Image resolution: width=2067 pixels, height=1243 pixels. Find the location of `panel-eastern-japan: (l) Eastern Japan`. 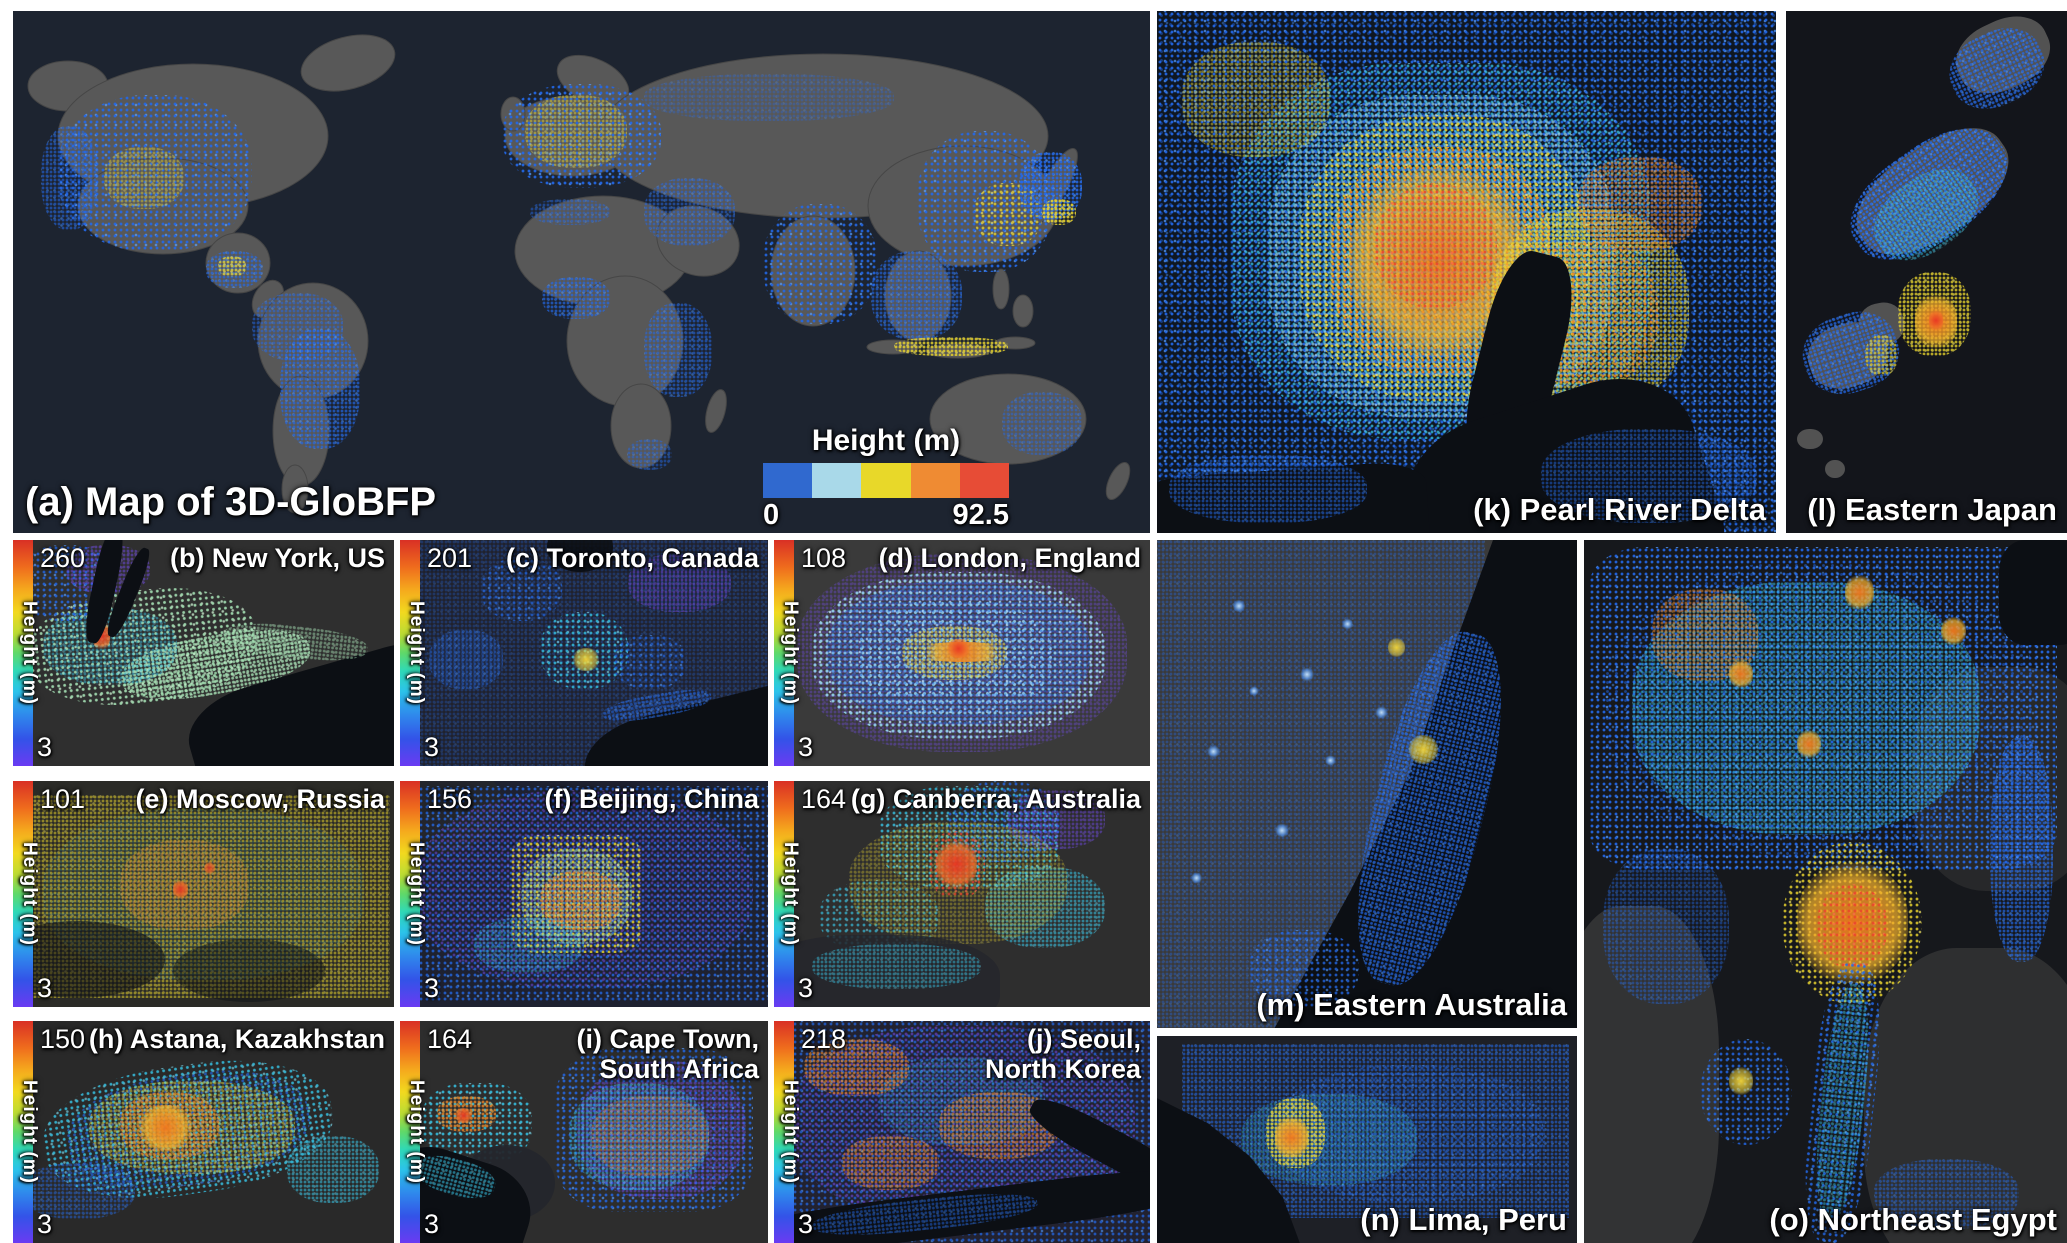

panel-eastern-japan: (l) Eastern Japan is located at coordinates (1926, 272).